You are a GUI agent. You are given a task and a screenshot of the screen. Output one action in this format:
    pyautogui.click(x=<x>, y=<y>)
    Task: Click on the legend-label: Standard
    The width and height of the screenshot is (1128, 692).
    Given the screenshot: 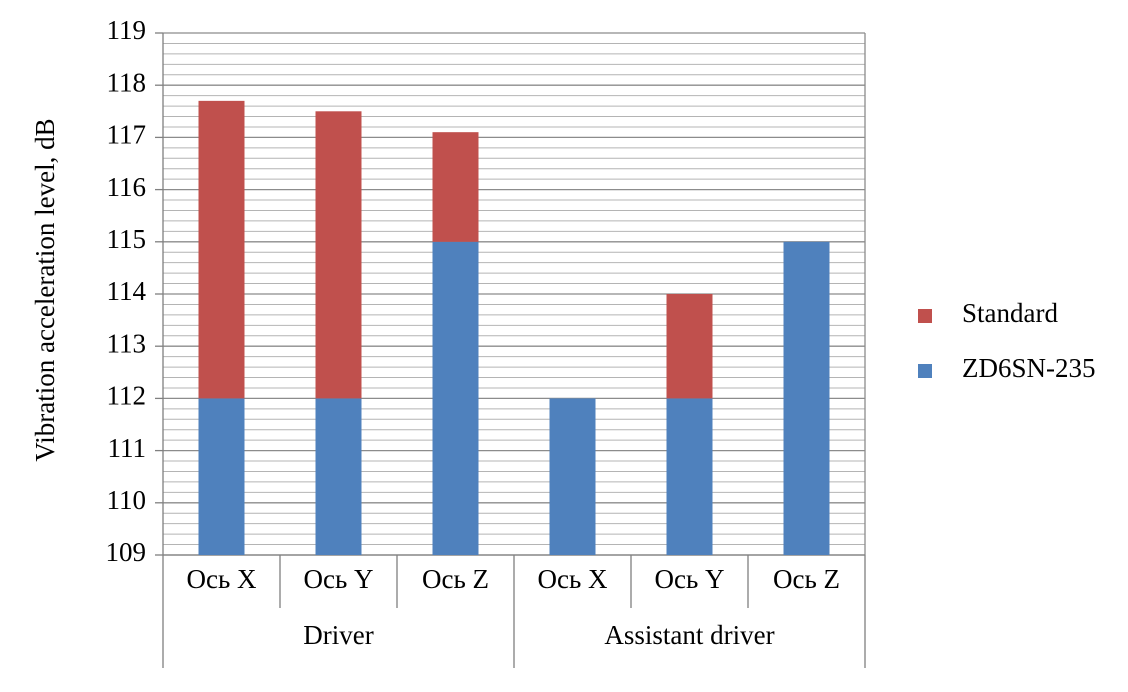 What is the action you would take?
    pyautogui.click(x=1010, y=313)
    